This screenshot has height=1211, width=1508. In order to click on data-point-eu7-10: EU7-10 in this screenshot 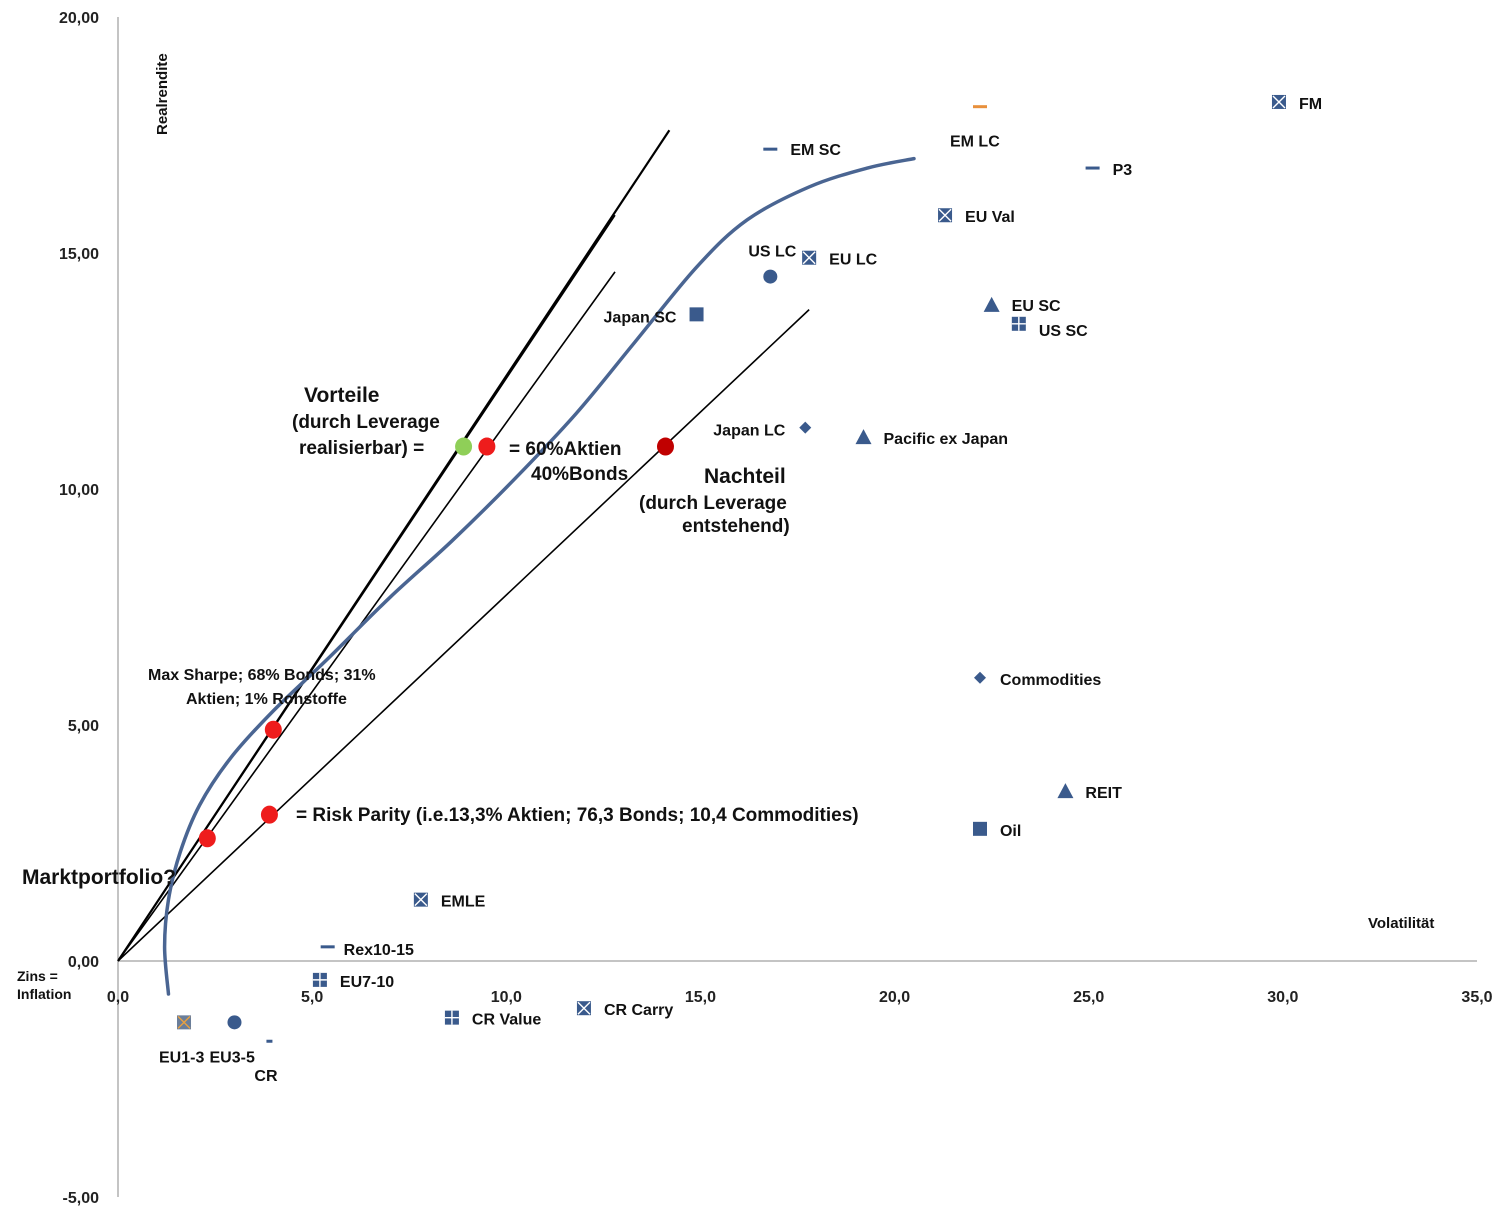, I will do `click(353, 981)`.